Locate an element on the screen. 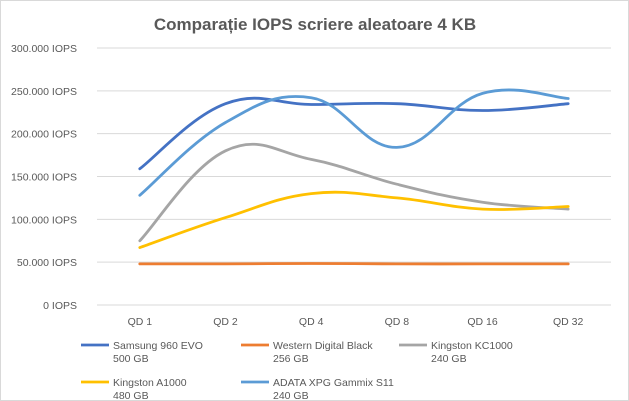 This screenshot has width=629, height=401. legend-sublabel: 500 GB is located at coordinates (131, 359).